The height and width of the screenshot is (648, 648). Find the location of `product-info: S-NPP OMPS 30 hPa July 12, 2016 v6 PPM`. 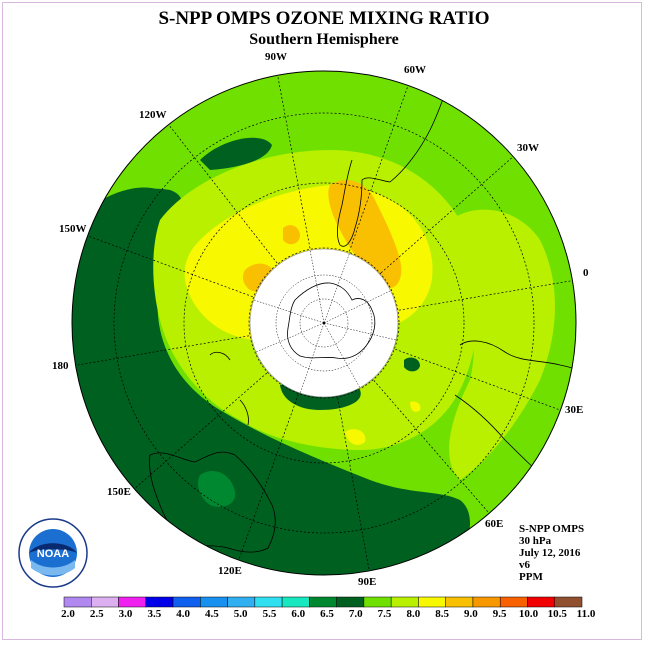

product-info: S-NPP OMPS 30 hPa July 12, 2016 v6 PPM is located at coordinates (551, 553).